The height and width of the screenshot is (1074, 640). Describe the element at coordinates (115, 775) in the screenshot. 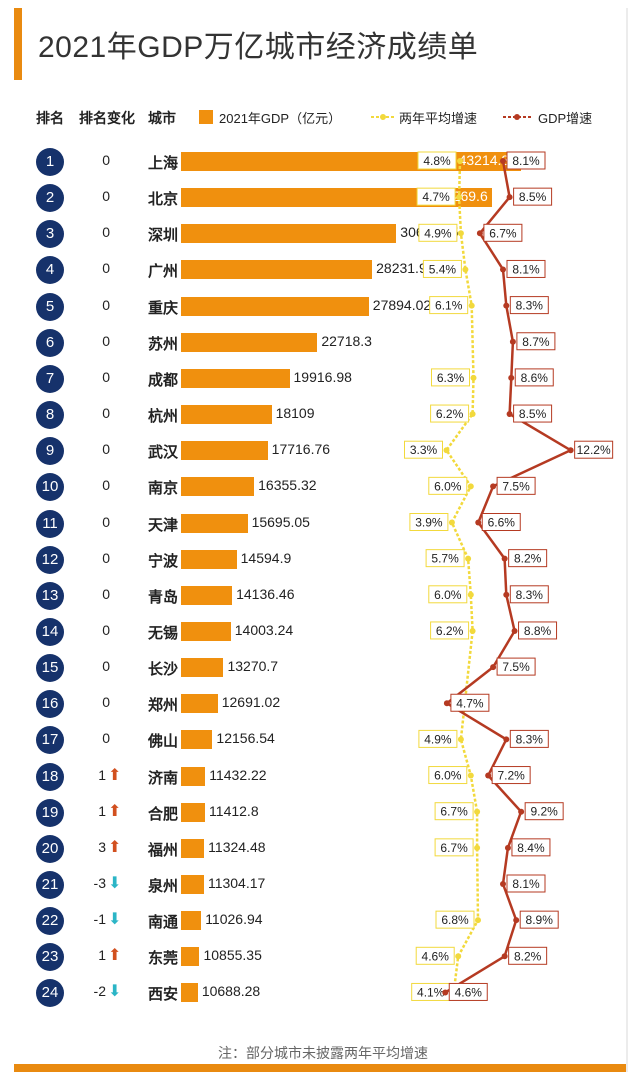

I see `arrow-up-icon: ⬆` at that location.